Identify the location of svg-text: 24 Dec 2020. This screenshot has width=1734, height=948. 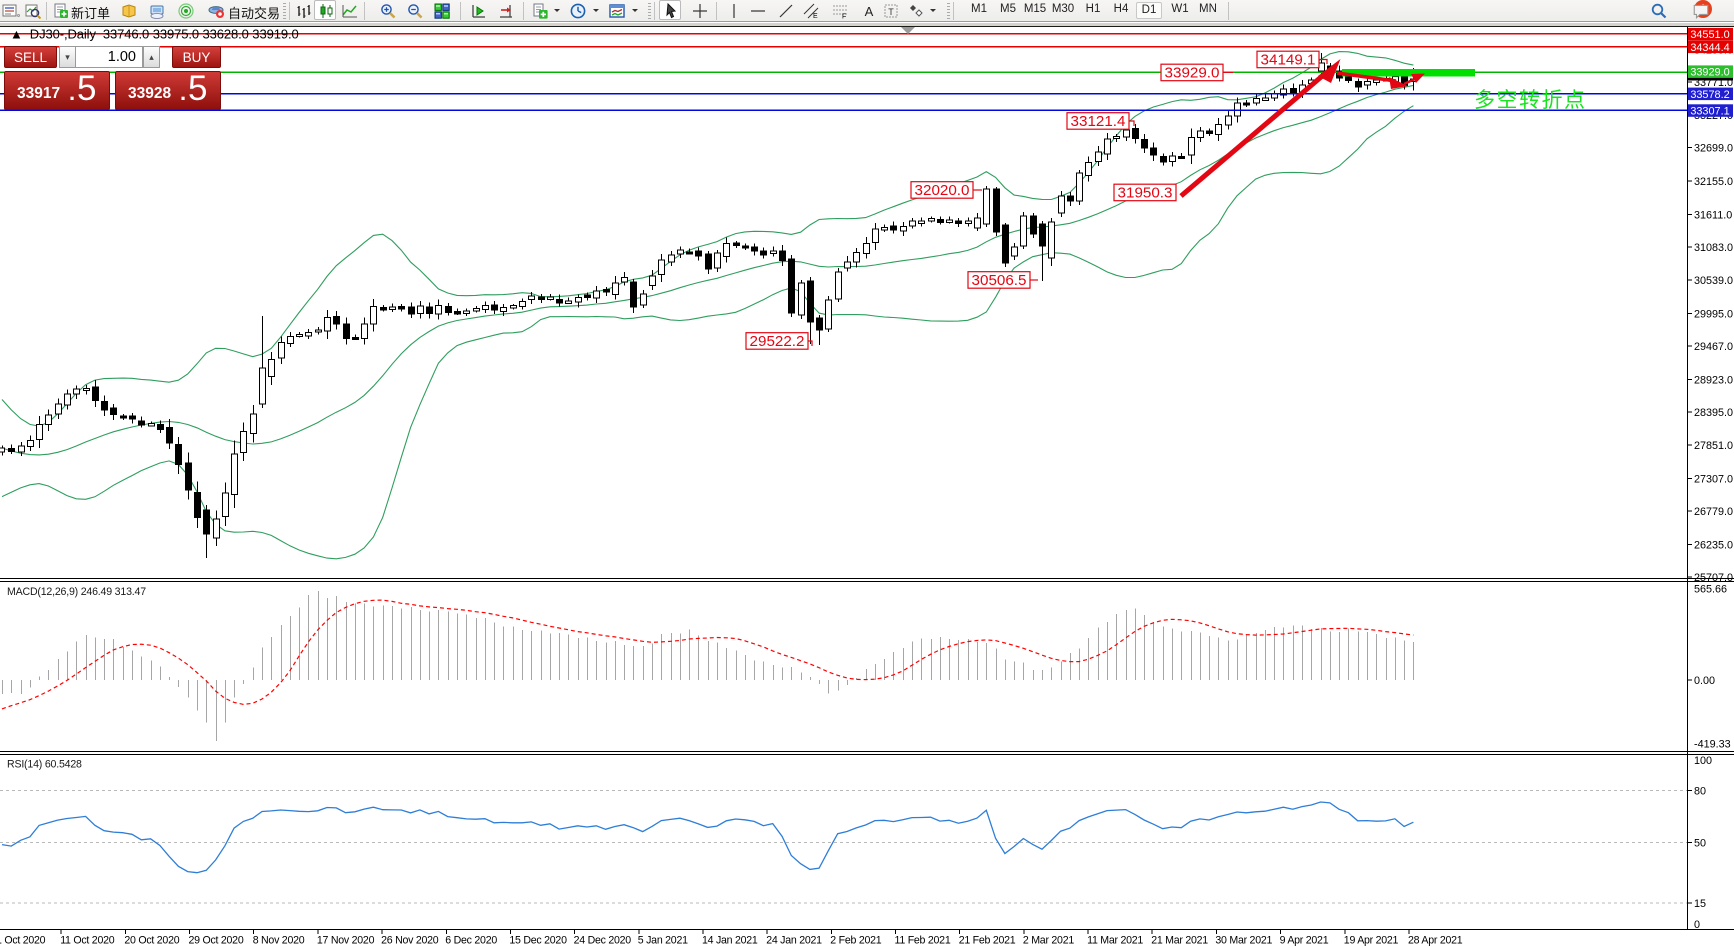
(603, 941).